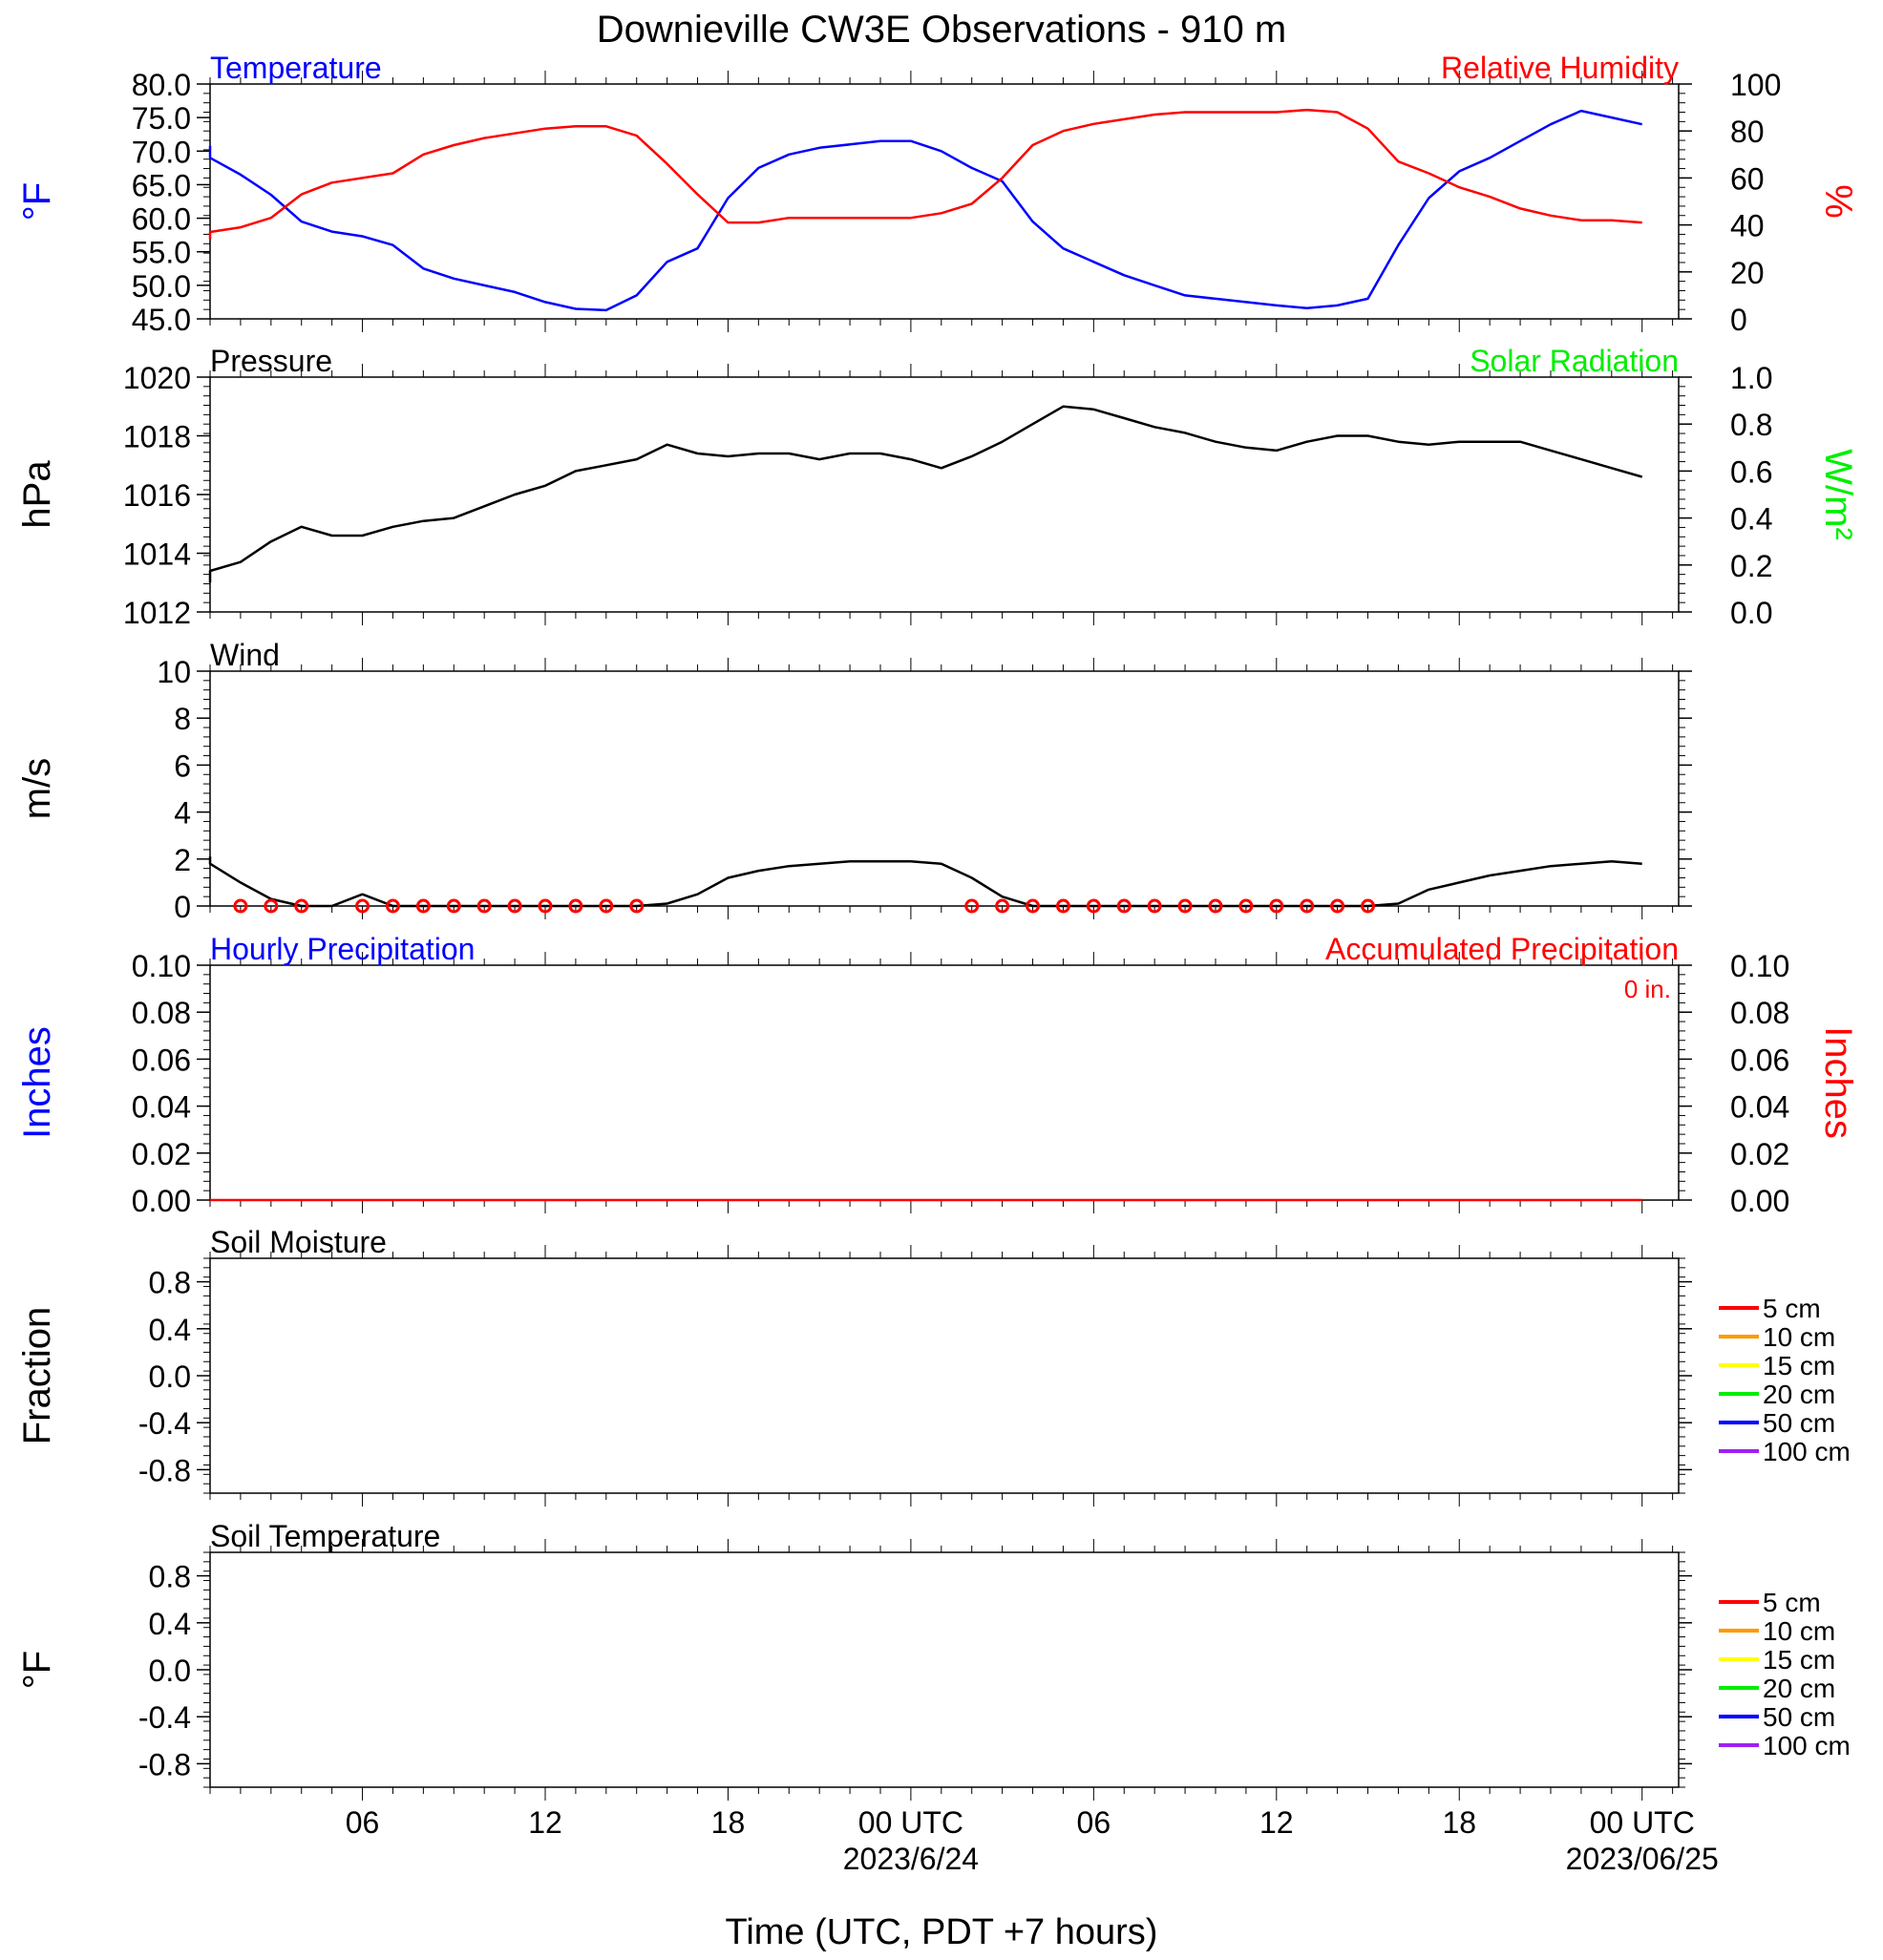 This screenshot has width=1883, height=1960. What do you see at coordinates (174, 672) in the screenshot?
I see `y-tick-label-left: 10` at bounding box center [174, 672].